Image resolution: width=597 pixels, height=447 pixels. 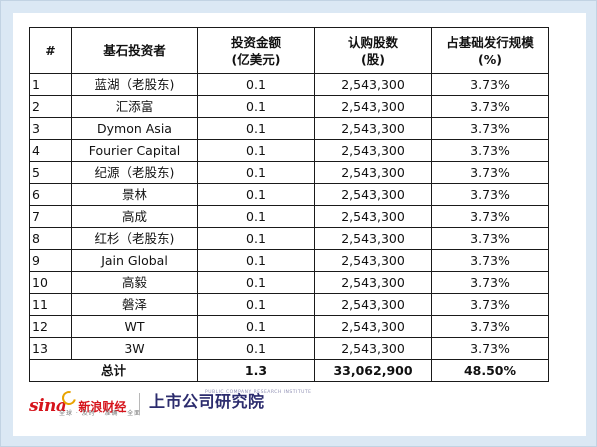 I want to click on table-row: 12 WT 0.1 2,543,300 3.73%, so click(x=289, y=326).